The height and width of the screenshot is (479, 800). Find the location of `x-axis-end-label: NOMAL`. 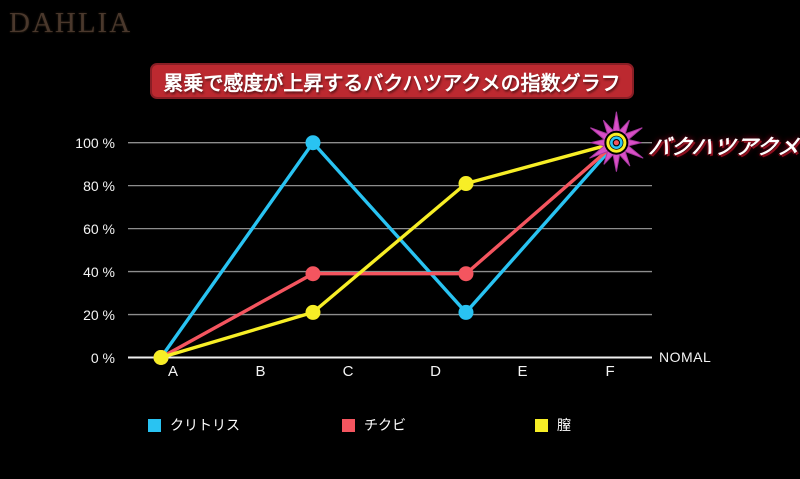

x-axis-end-label: NOMAL is located at coordinates (685, 357).